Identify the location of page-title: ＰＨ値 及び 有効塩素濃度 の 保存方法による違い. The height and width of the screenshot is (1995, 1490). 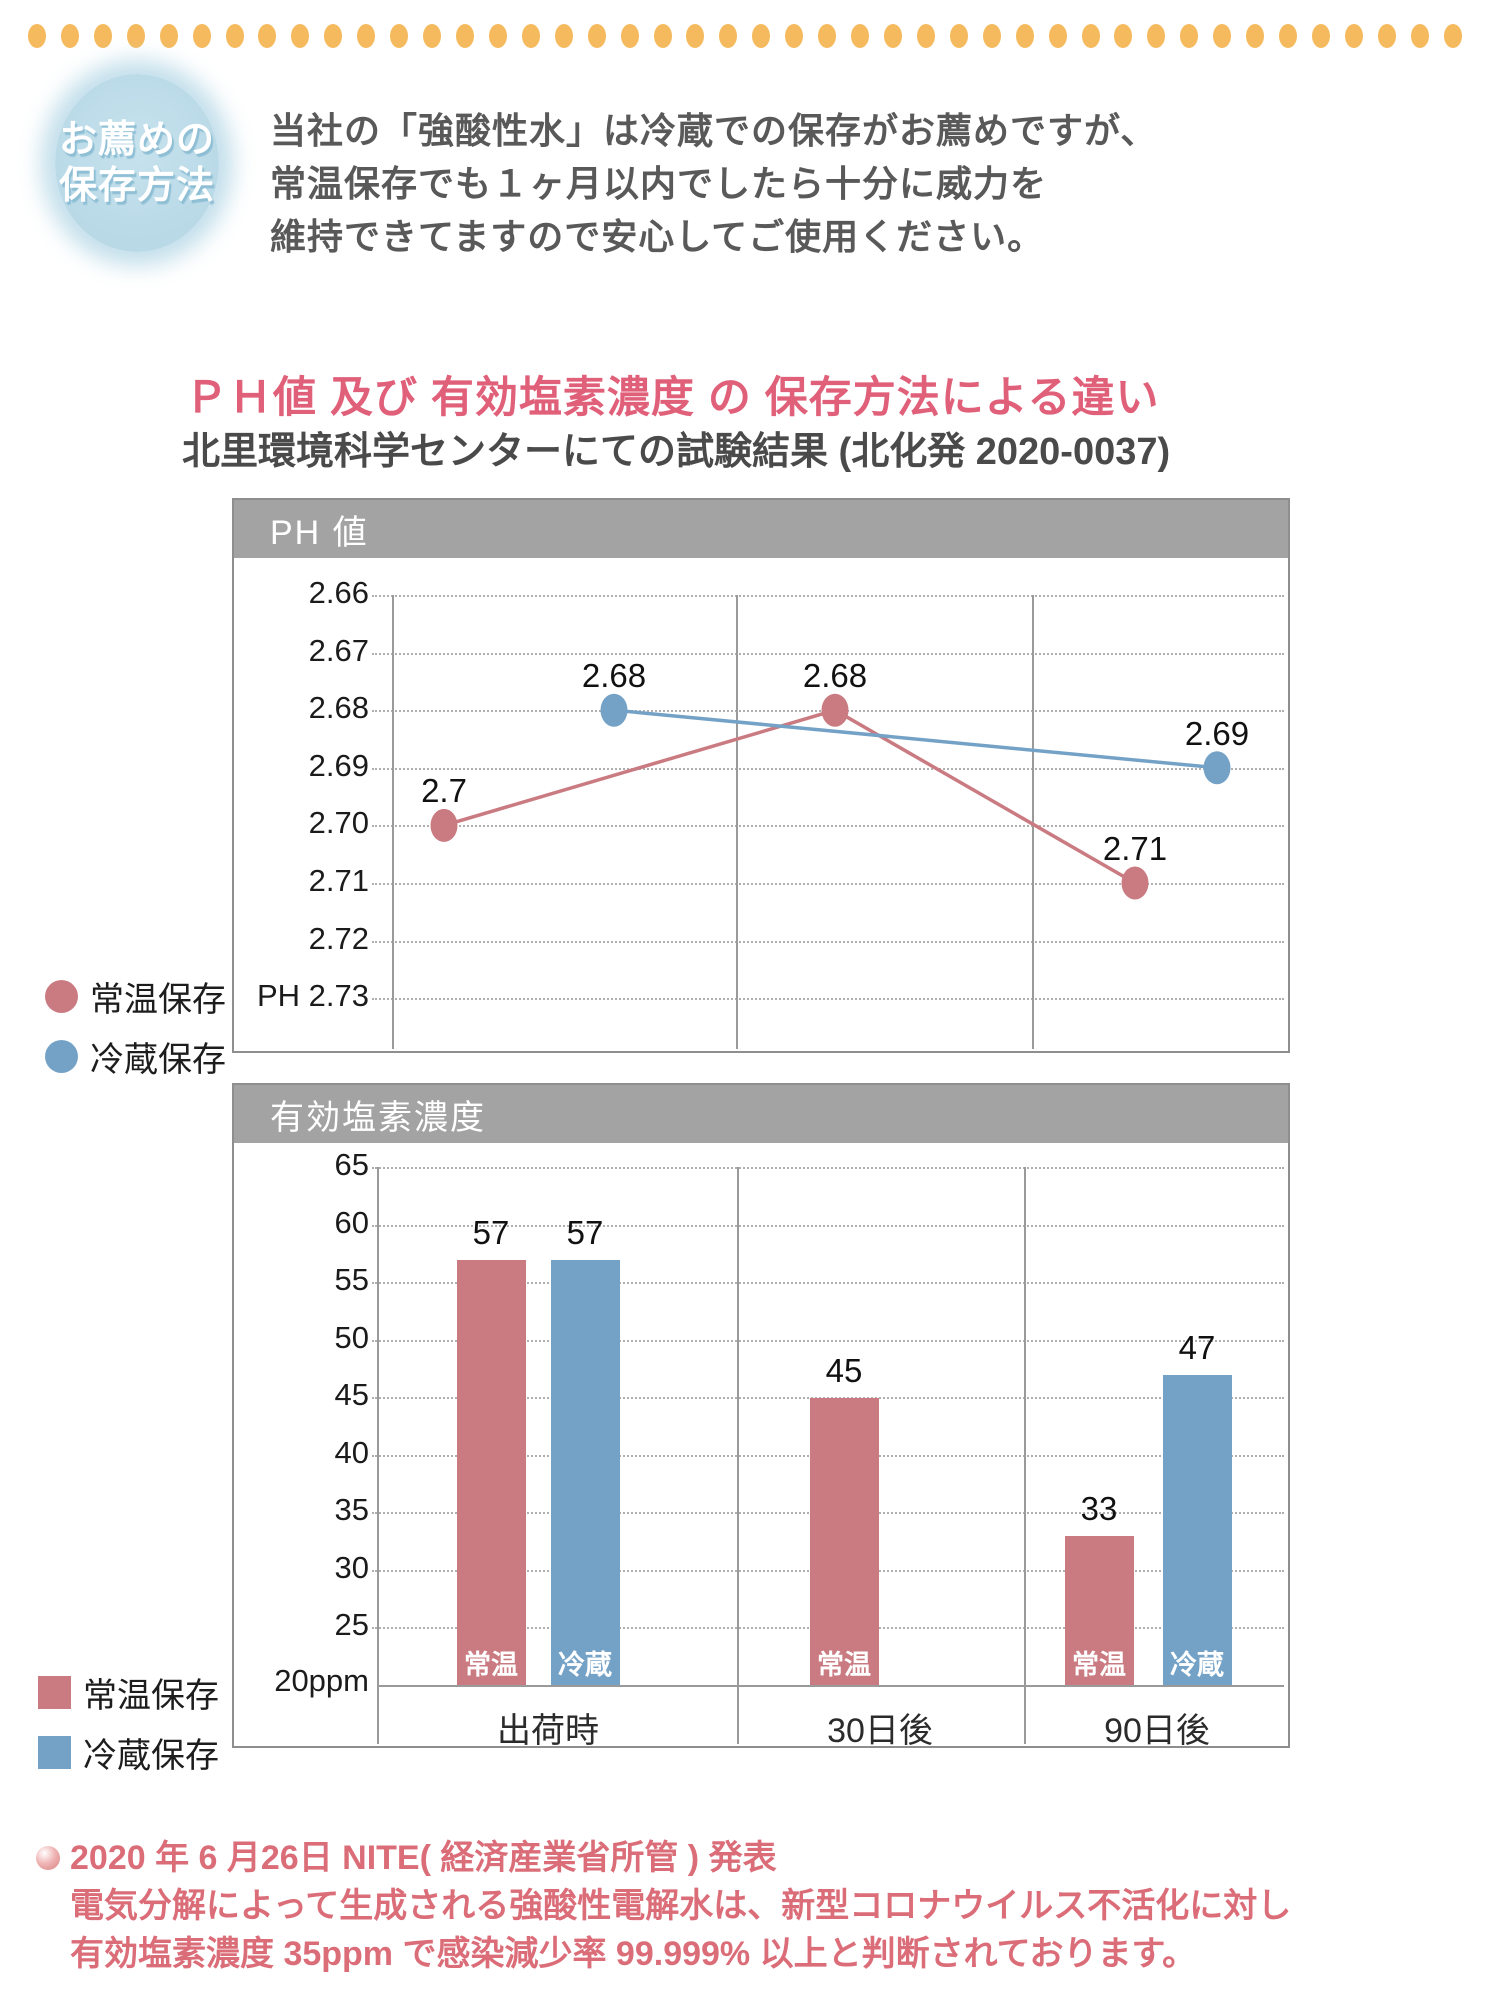
(672, 398).